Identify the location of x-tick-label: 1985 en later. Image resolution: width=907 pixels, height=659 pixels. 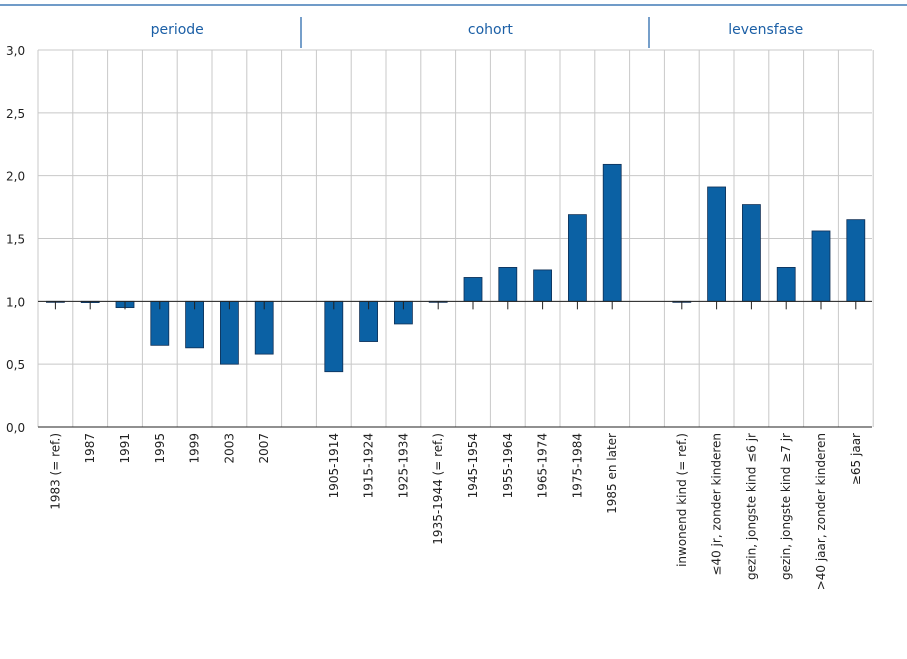
(612, 473).